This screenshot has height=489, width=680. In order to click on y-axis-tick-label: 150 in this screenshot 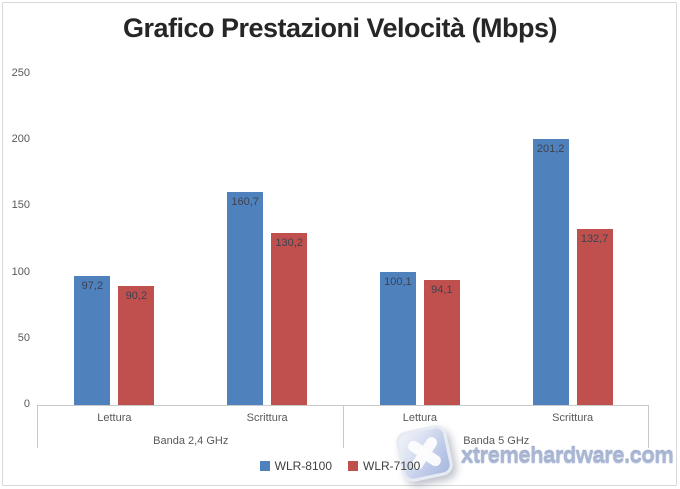, I will do `click(20, 205)`.